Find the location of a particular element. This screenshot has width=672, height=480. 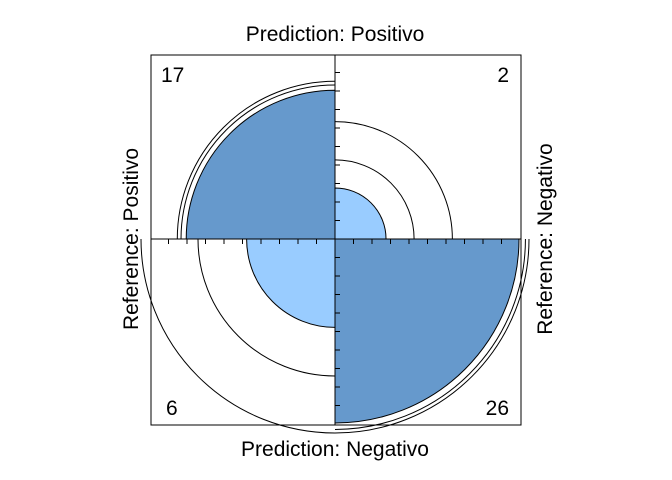

left-label: Reference: Positivo is located at coordinates (131, 239).